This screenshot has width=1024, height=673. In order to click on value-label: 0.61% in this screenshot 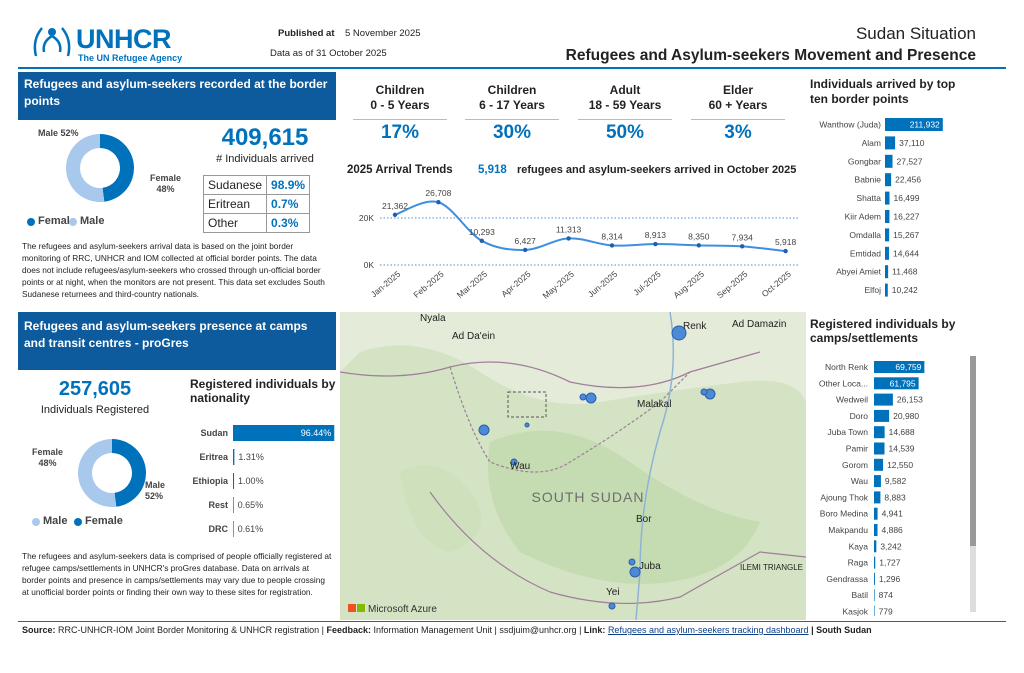, I will do `click(251, 529)`.